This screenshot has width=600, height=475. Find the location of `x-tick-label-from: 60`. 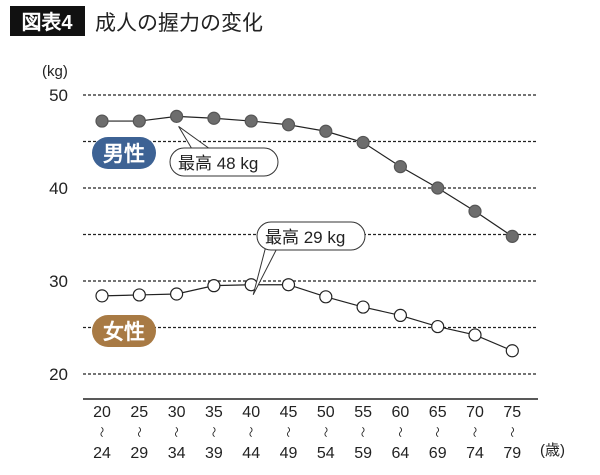

x-tick-label-from: 60 is located at coordinates (401, 412).